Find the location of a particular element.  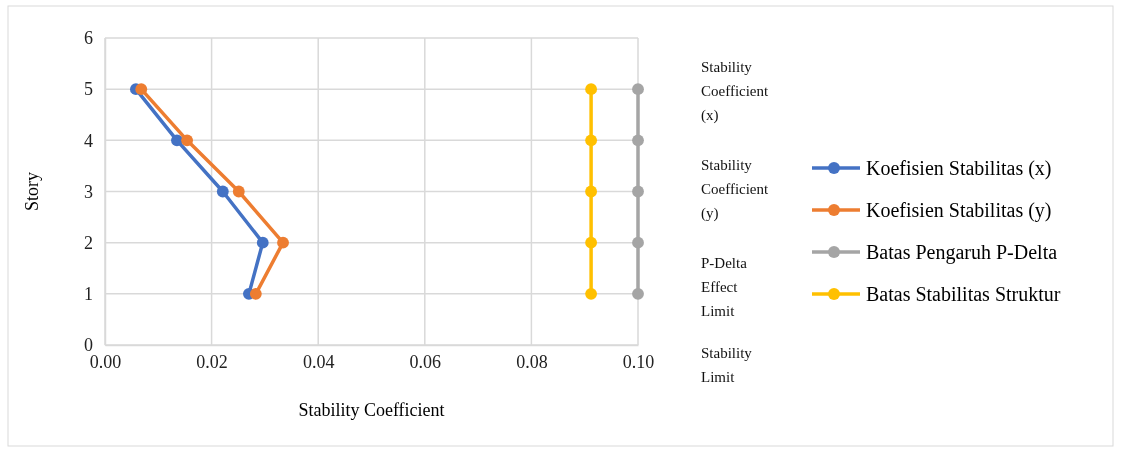

x-tick-label: 0.10 is located at coordinates (638, 361).